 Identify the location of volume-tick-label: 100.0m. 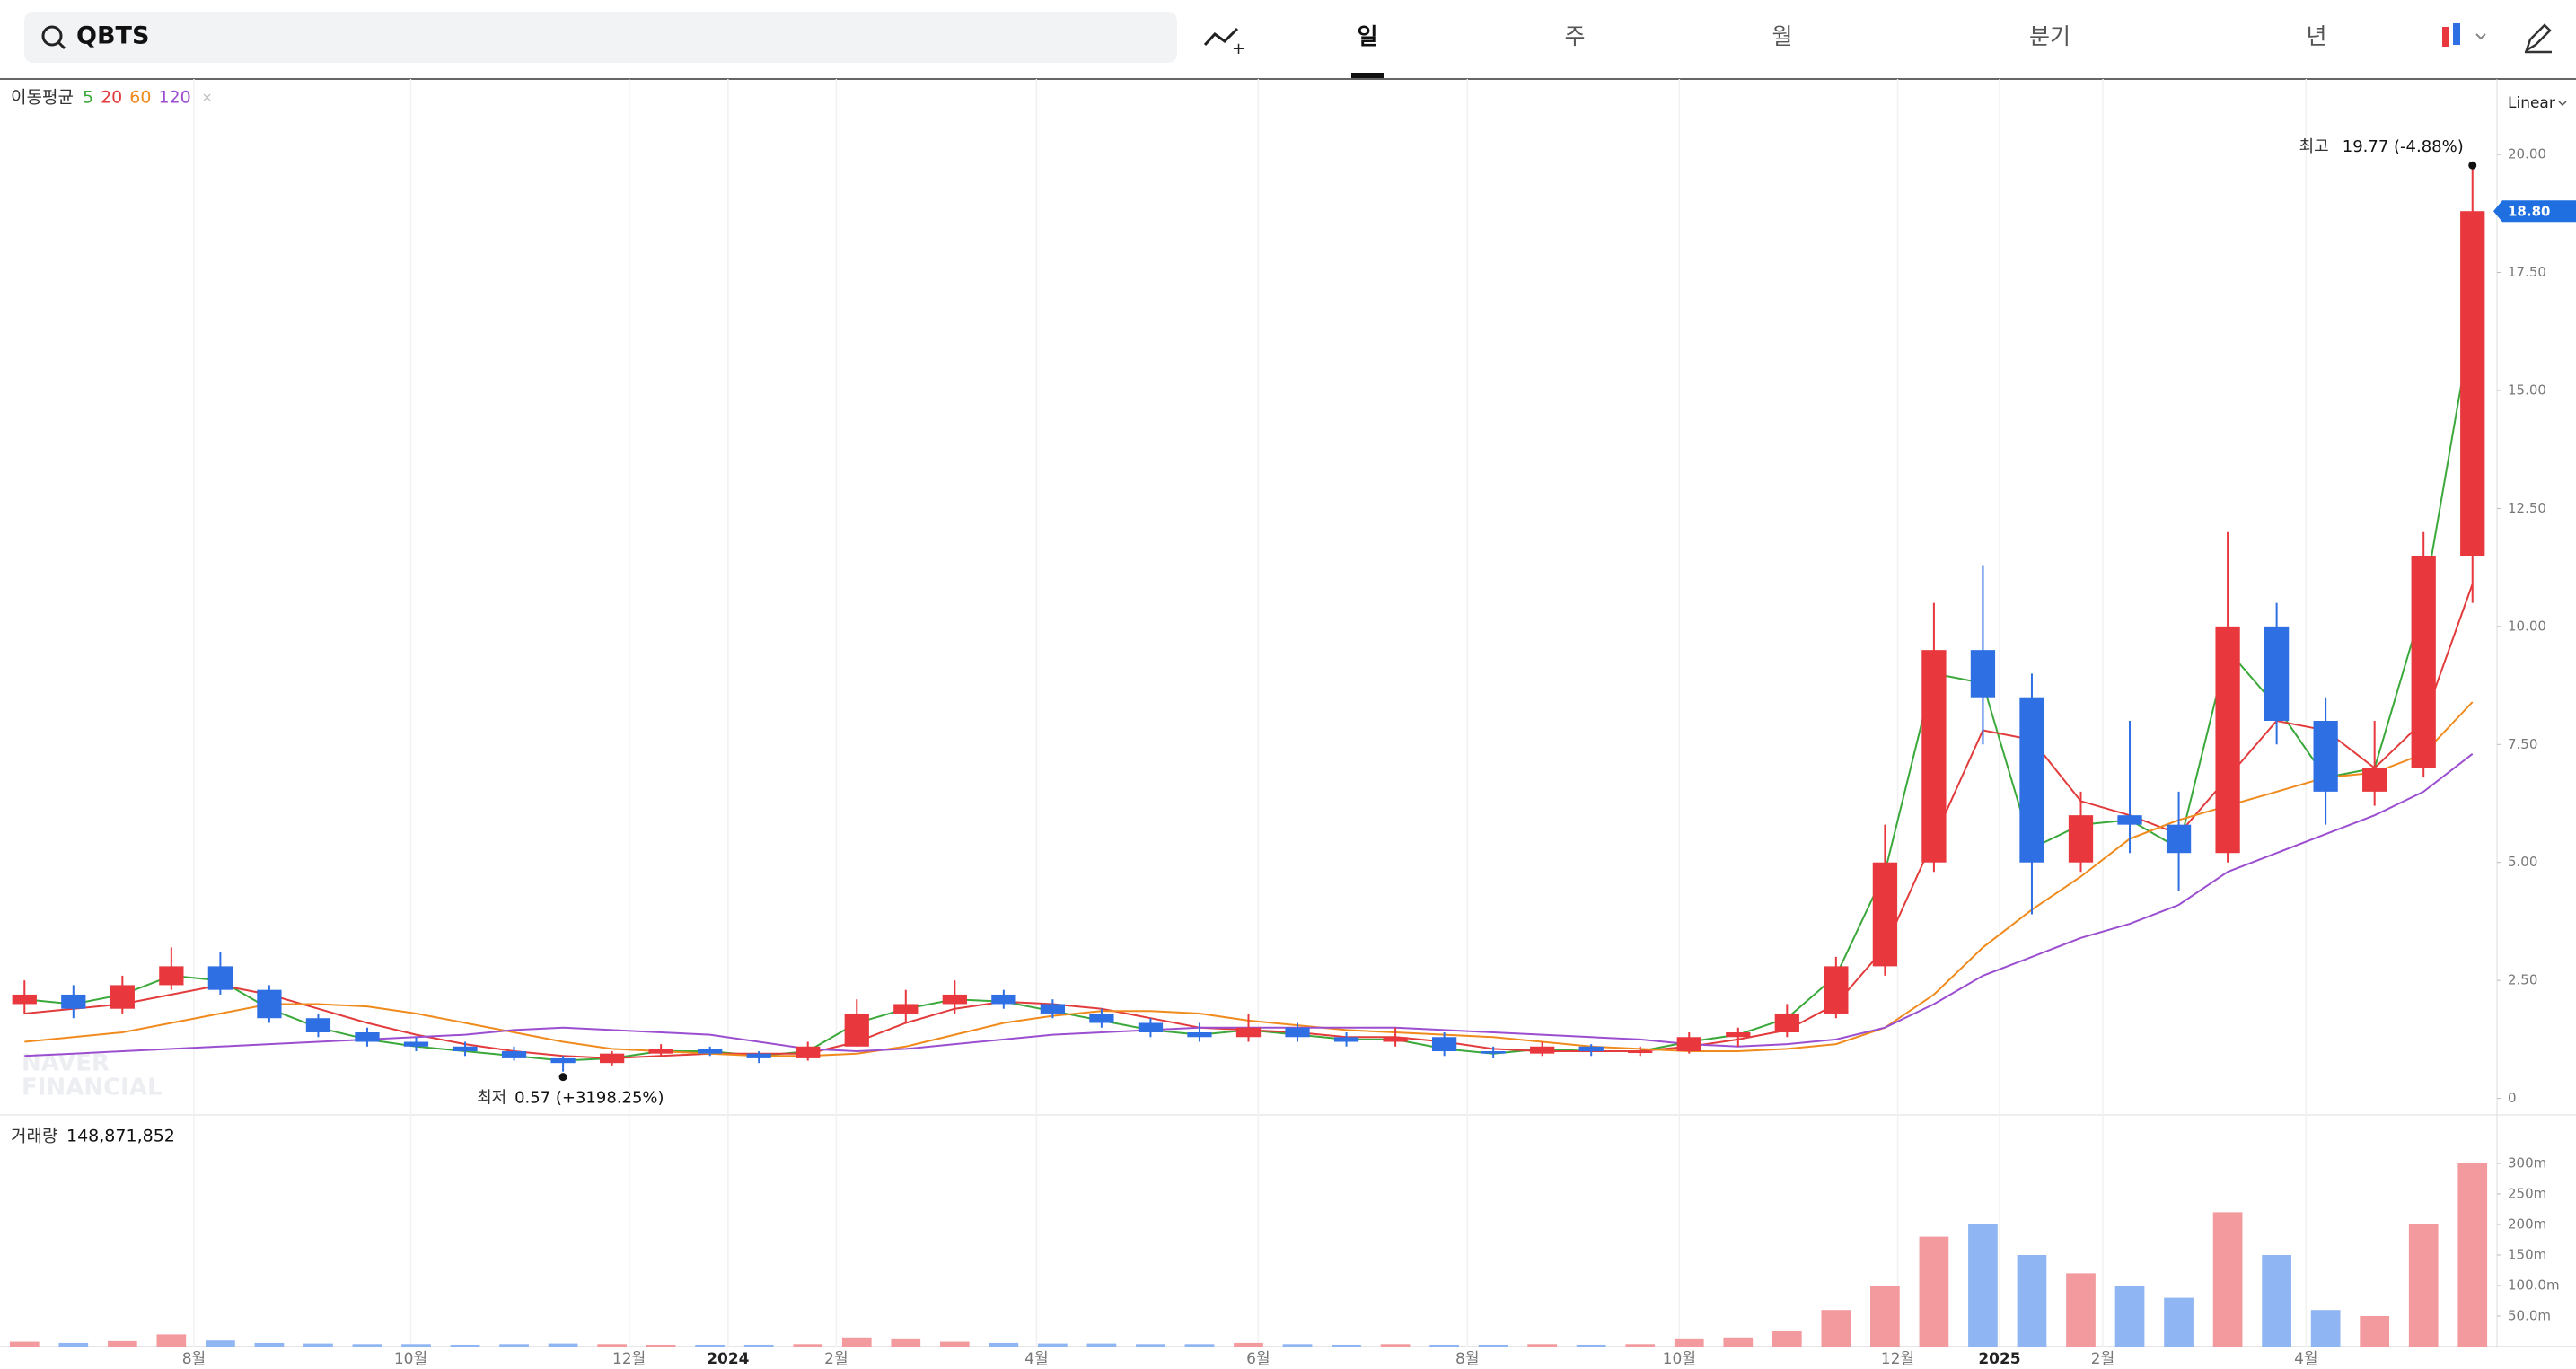
(2534, 1285).